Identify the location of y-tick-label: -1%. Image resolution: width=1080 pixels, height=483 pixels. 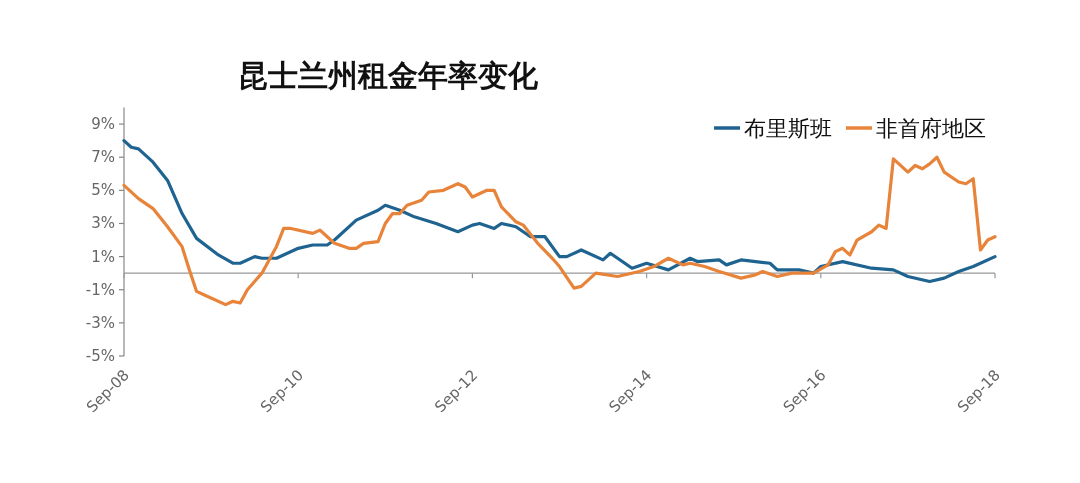
(100, 289).